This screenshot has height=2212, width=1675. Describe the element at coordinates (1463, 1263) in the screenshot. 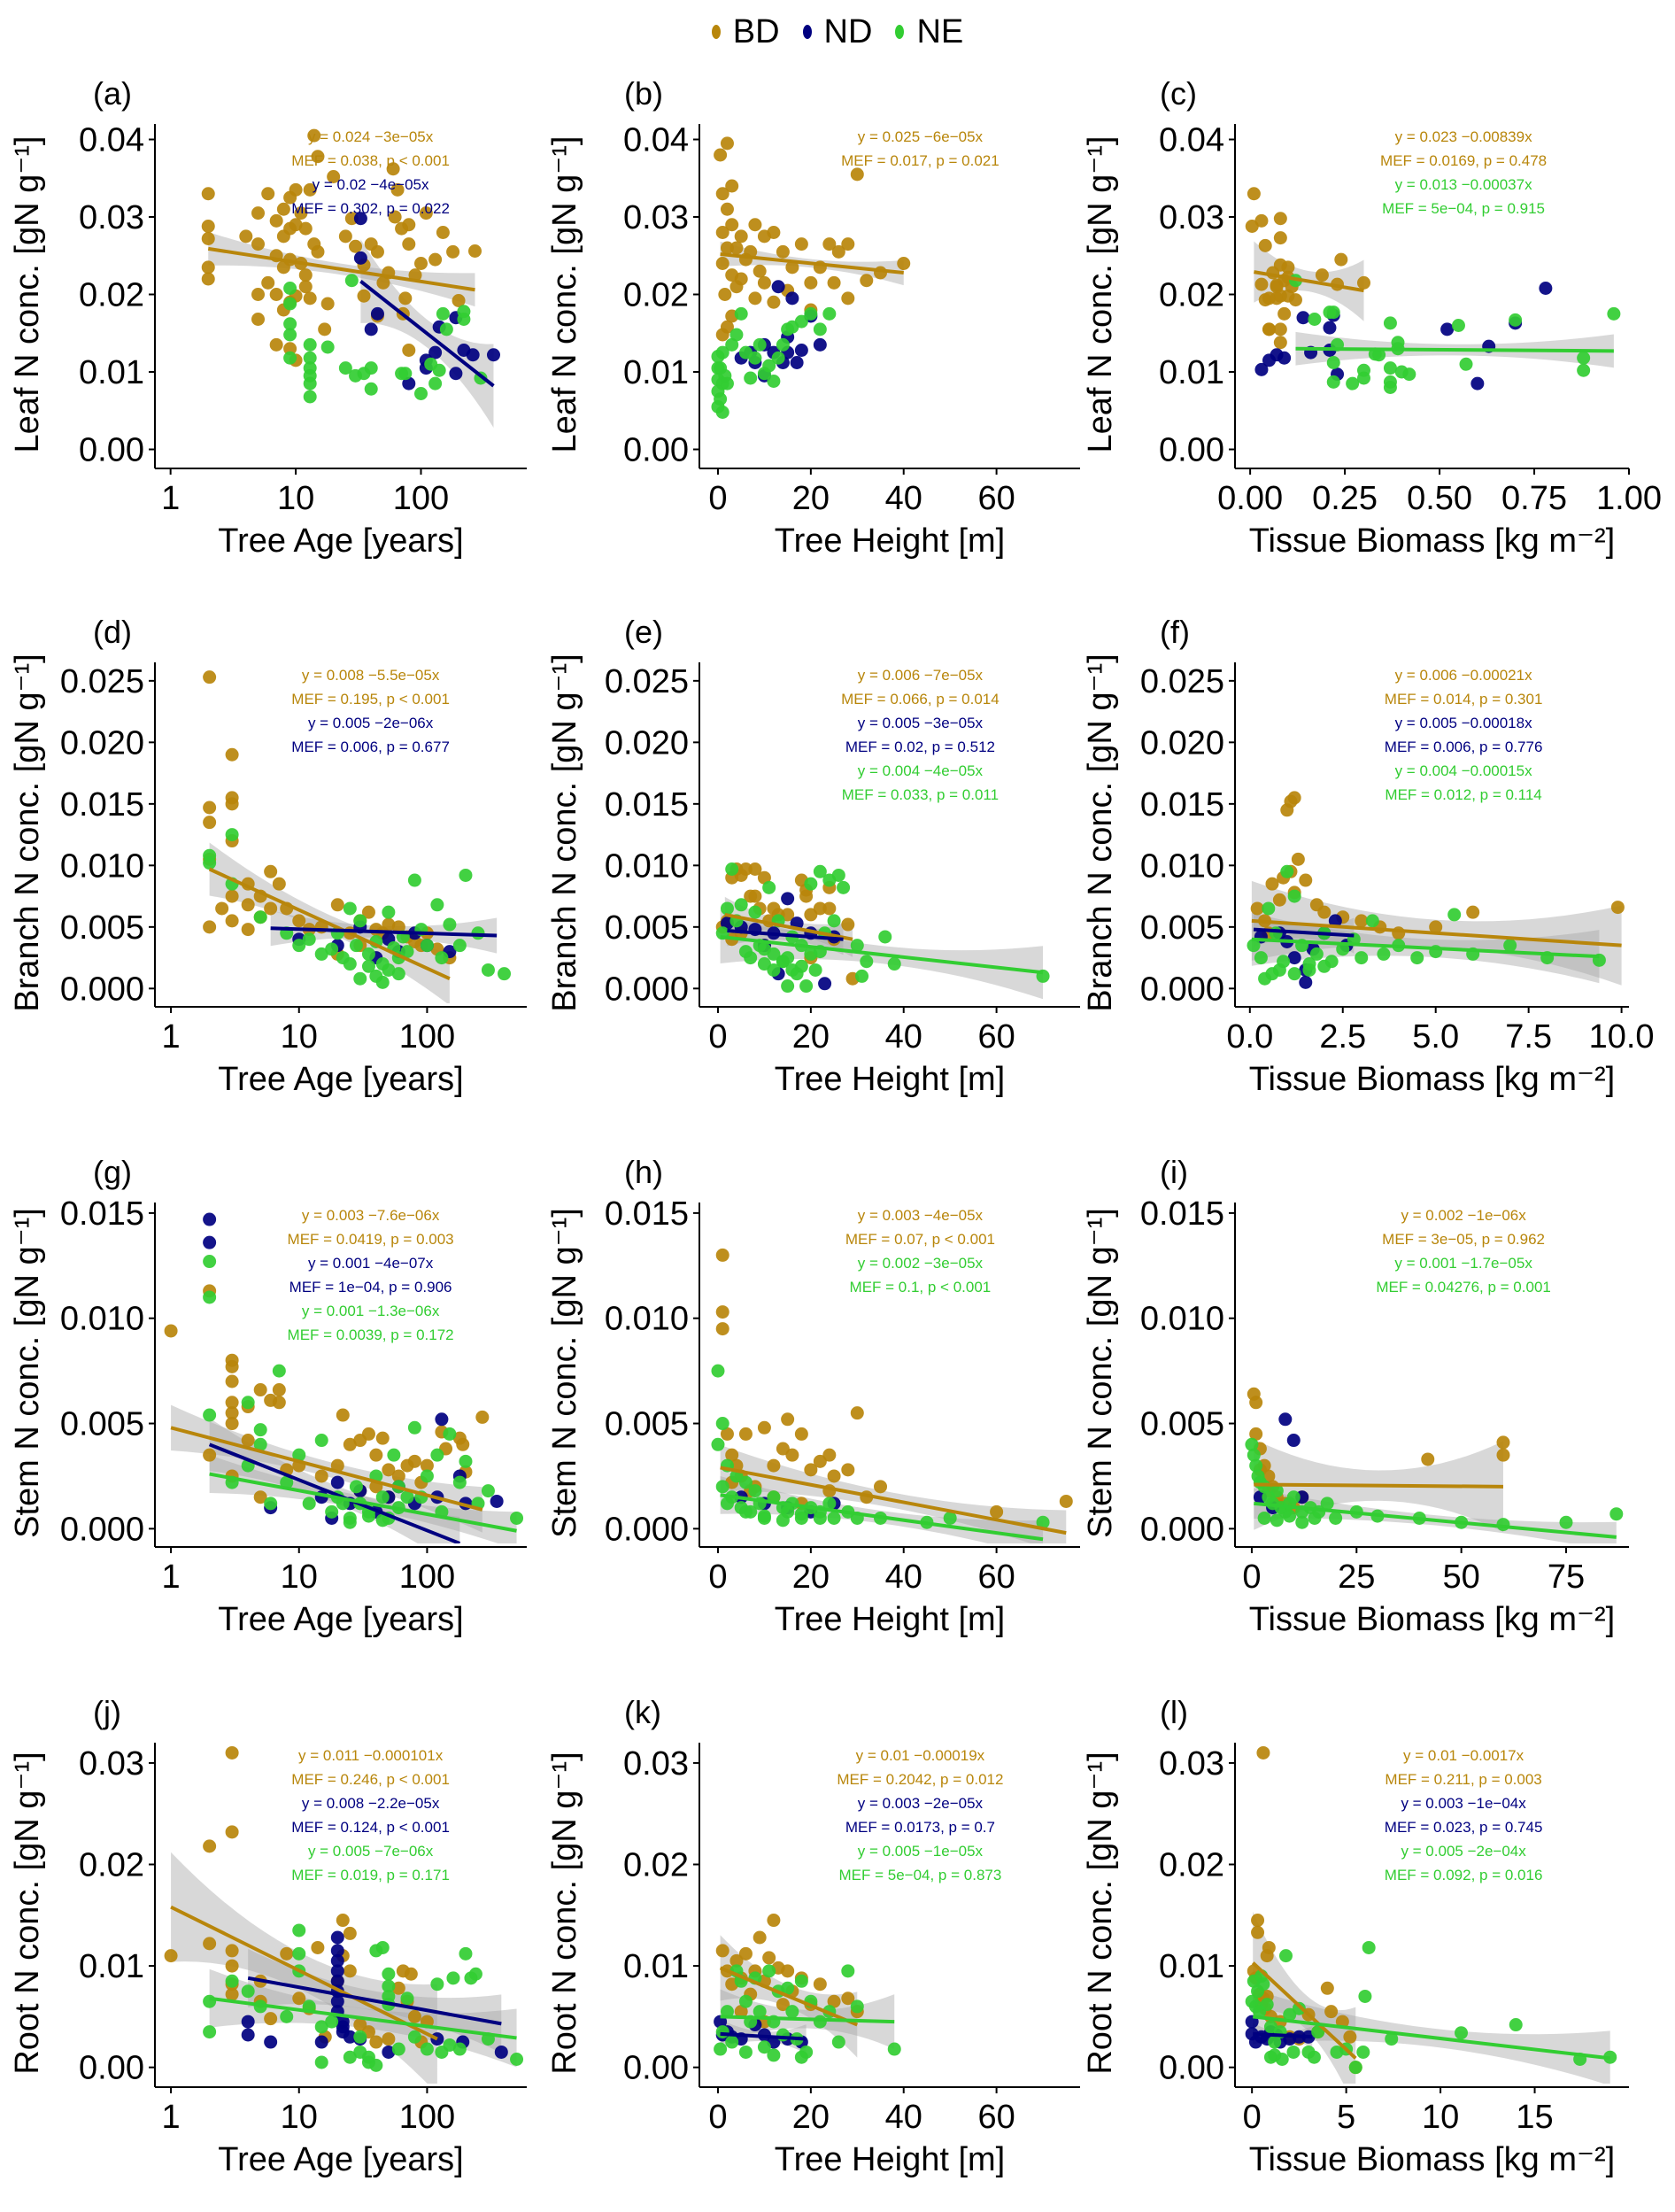

I see `regression-annotation-ne: y = 0.001 −1.7e−05x` at that location.